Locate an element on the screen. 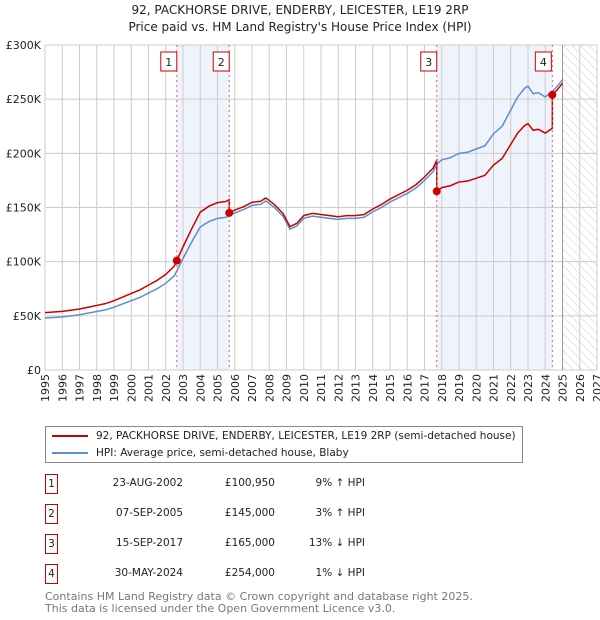 Image resolution: width=600 pixels, height=620 pixels. sale-label: 4 is located at coordinates (543, 62).